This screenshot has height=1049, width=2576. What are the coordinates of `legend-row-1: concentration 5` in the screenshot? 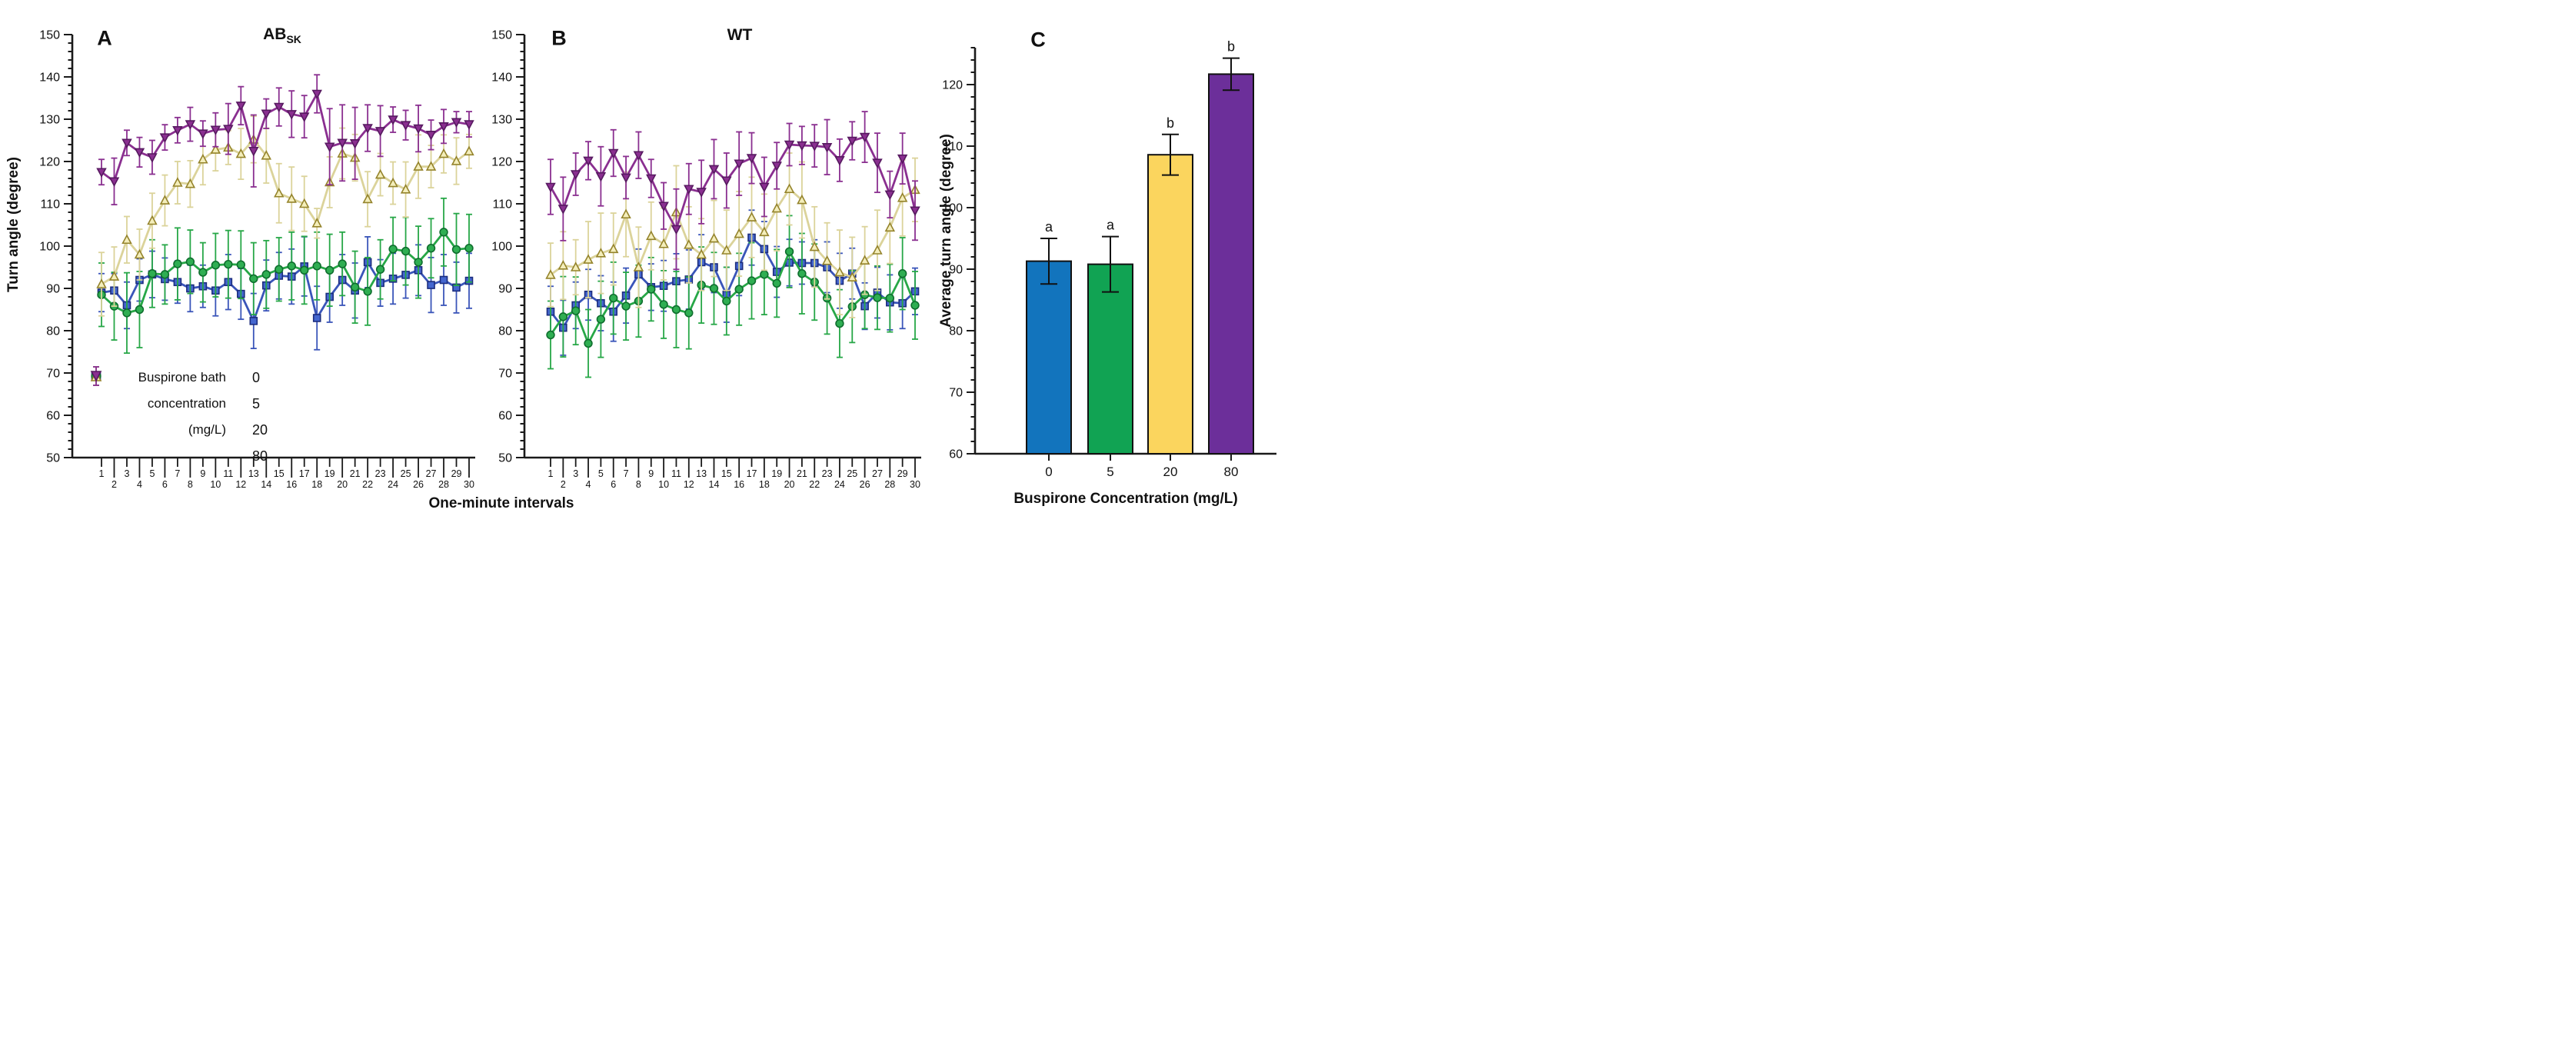 It's located at (178, 391).